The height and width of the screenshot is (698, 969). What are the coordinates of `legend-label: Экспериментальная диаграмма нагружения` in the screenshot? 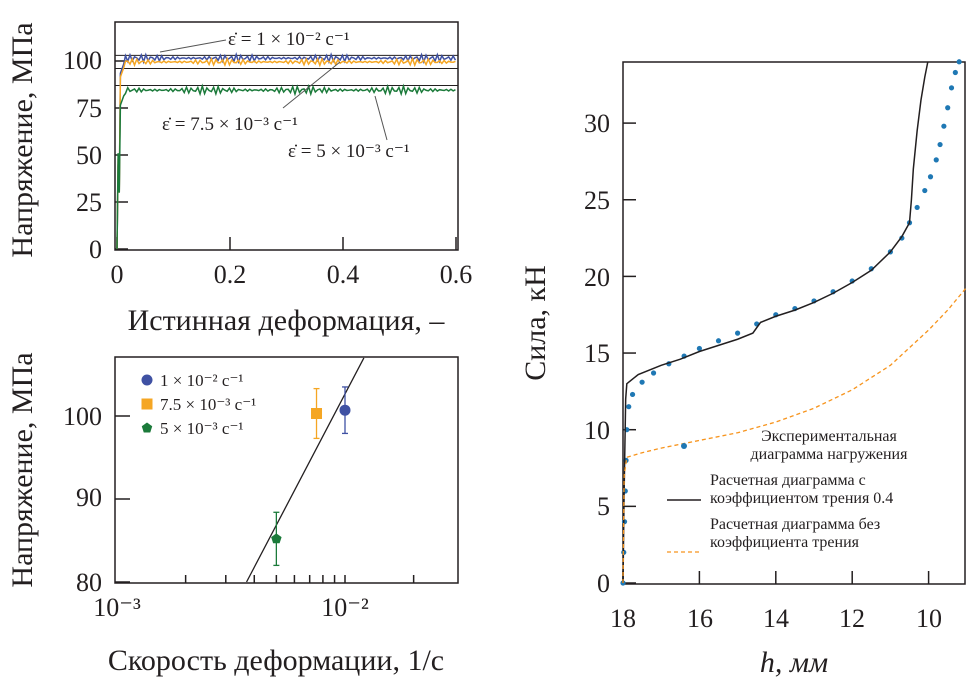 It's located at (829, 445).